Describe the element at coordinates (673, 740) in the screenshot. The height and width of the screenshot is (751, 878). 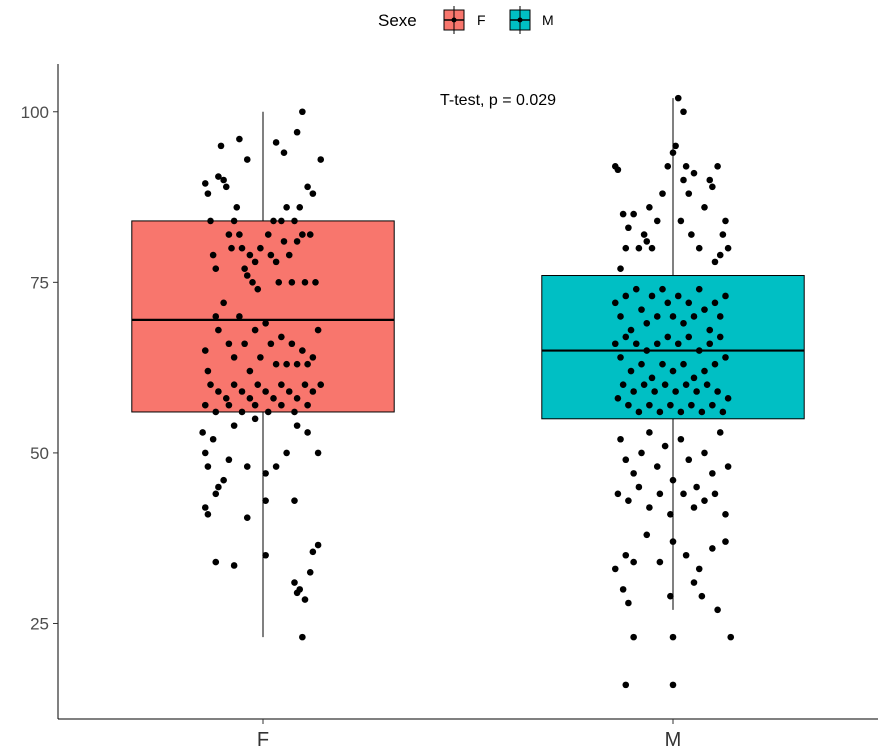
I see `x-tick-label: M` at that location.